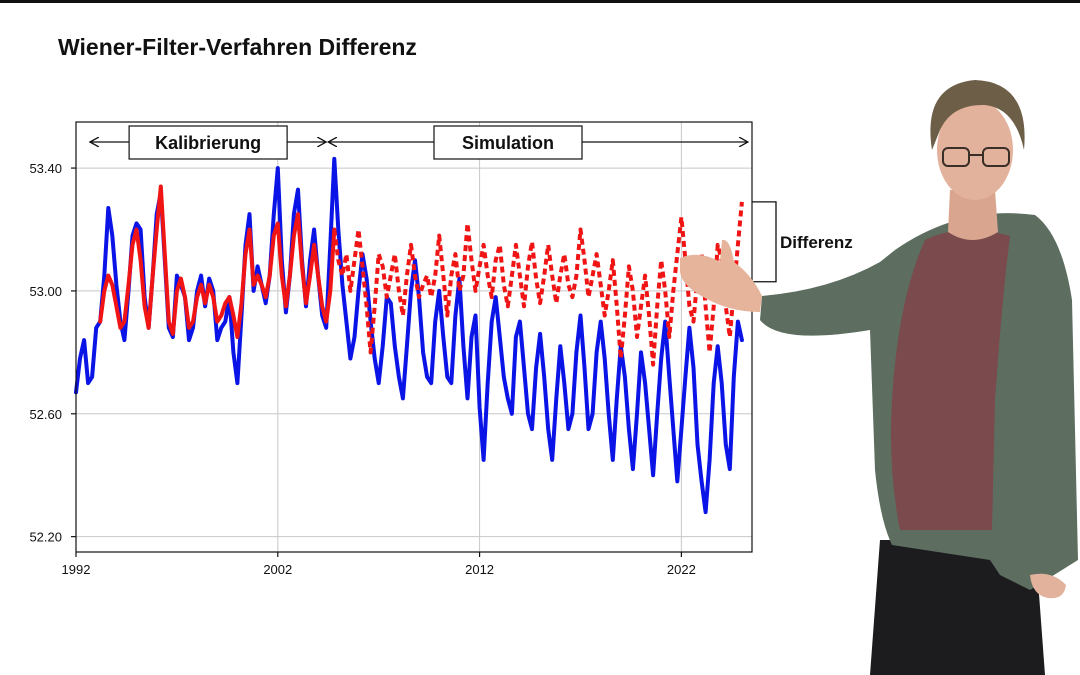 The height and width of the screenshot is (675, 1080). Describe the element at coordinates (538, 284) in the screenshot. I see `red-simulation-dotted-line` at that location.